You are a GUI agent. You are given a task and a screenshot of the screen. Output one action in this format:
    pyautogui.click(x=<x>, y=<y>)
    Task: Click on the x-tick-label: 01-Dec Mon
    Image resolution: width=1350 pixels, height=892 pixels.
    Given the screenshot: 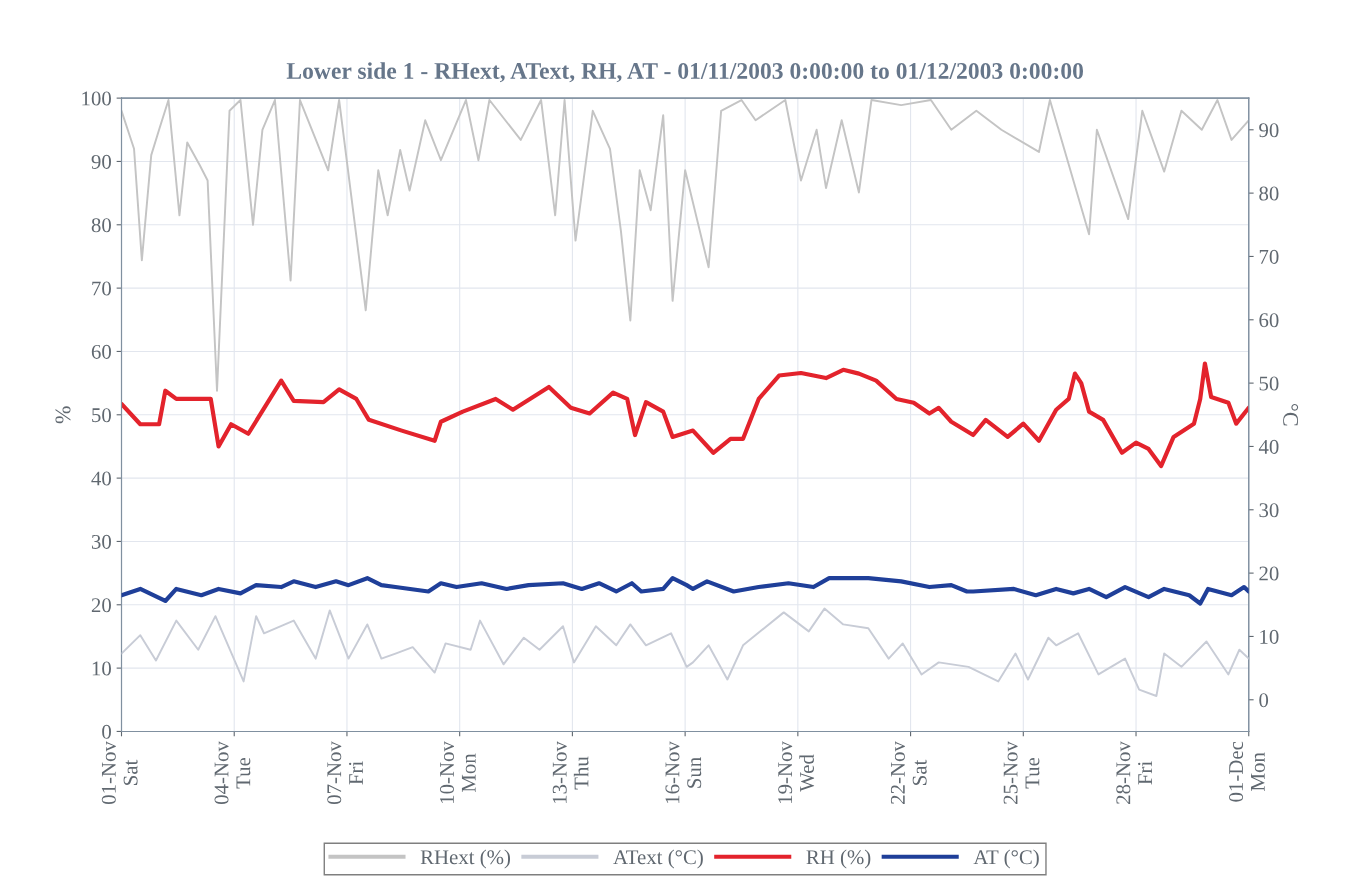 What is the action you would take?
    pyautogui.click(x=1247, y=771)
    